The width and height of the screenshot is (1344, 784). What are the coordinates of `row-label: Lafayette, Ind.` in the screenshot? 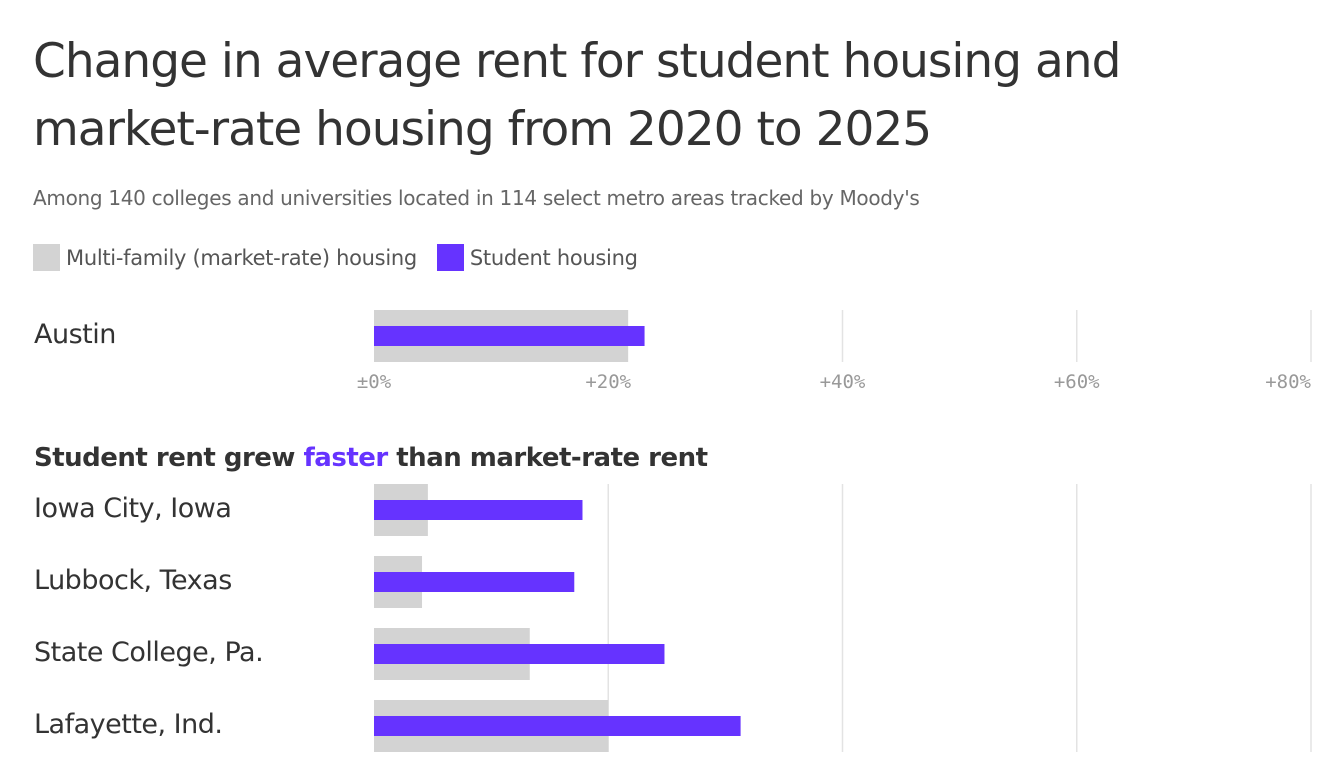 It's located at (128, 724).